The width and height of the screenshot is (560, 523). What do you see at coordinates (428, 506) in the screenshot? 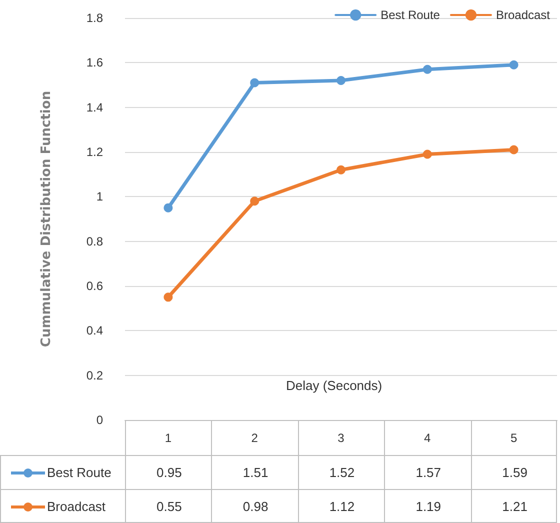
I see `data-label: 1.19` at bounding box center [428, 506].